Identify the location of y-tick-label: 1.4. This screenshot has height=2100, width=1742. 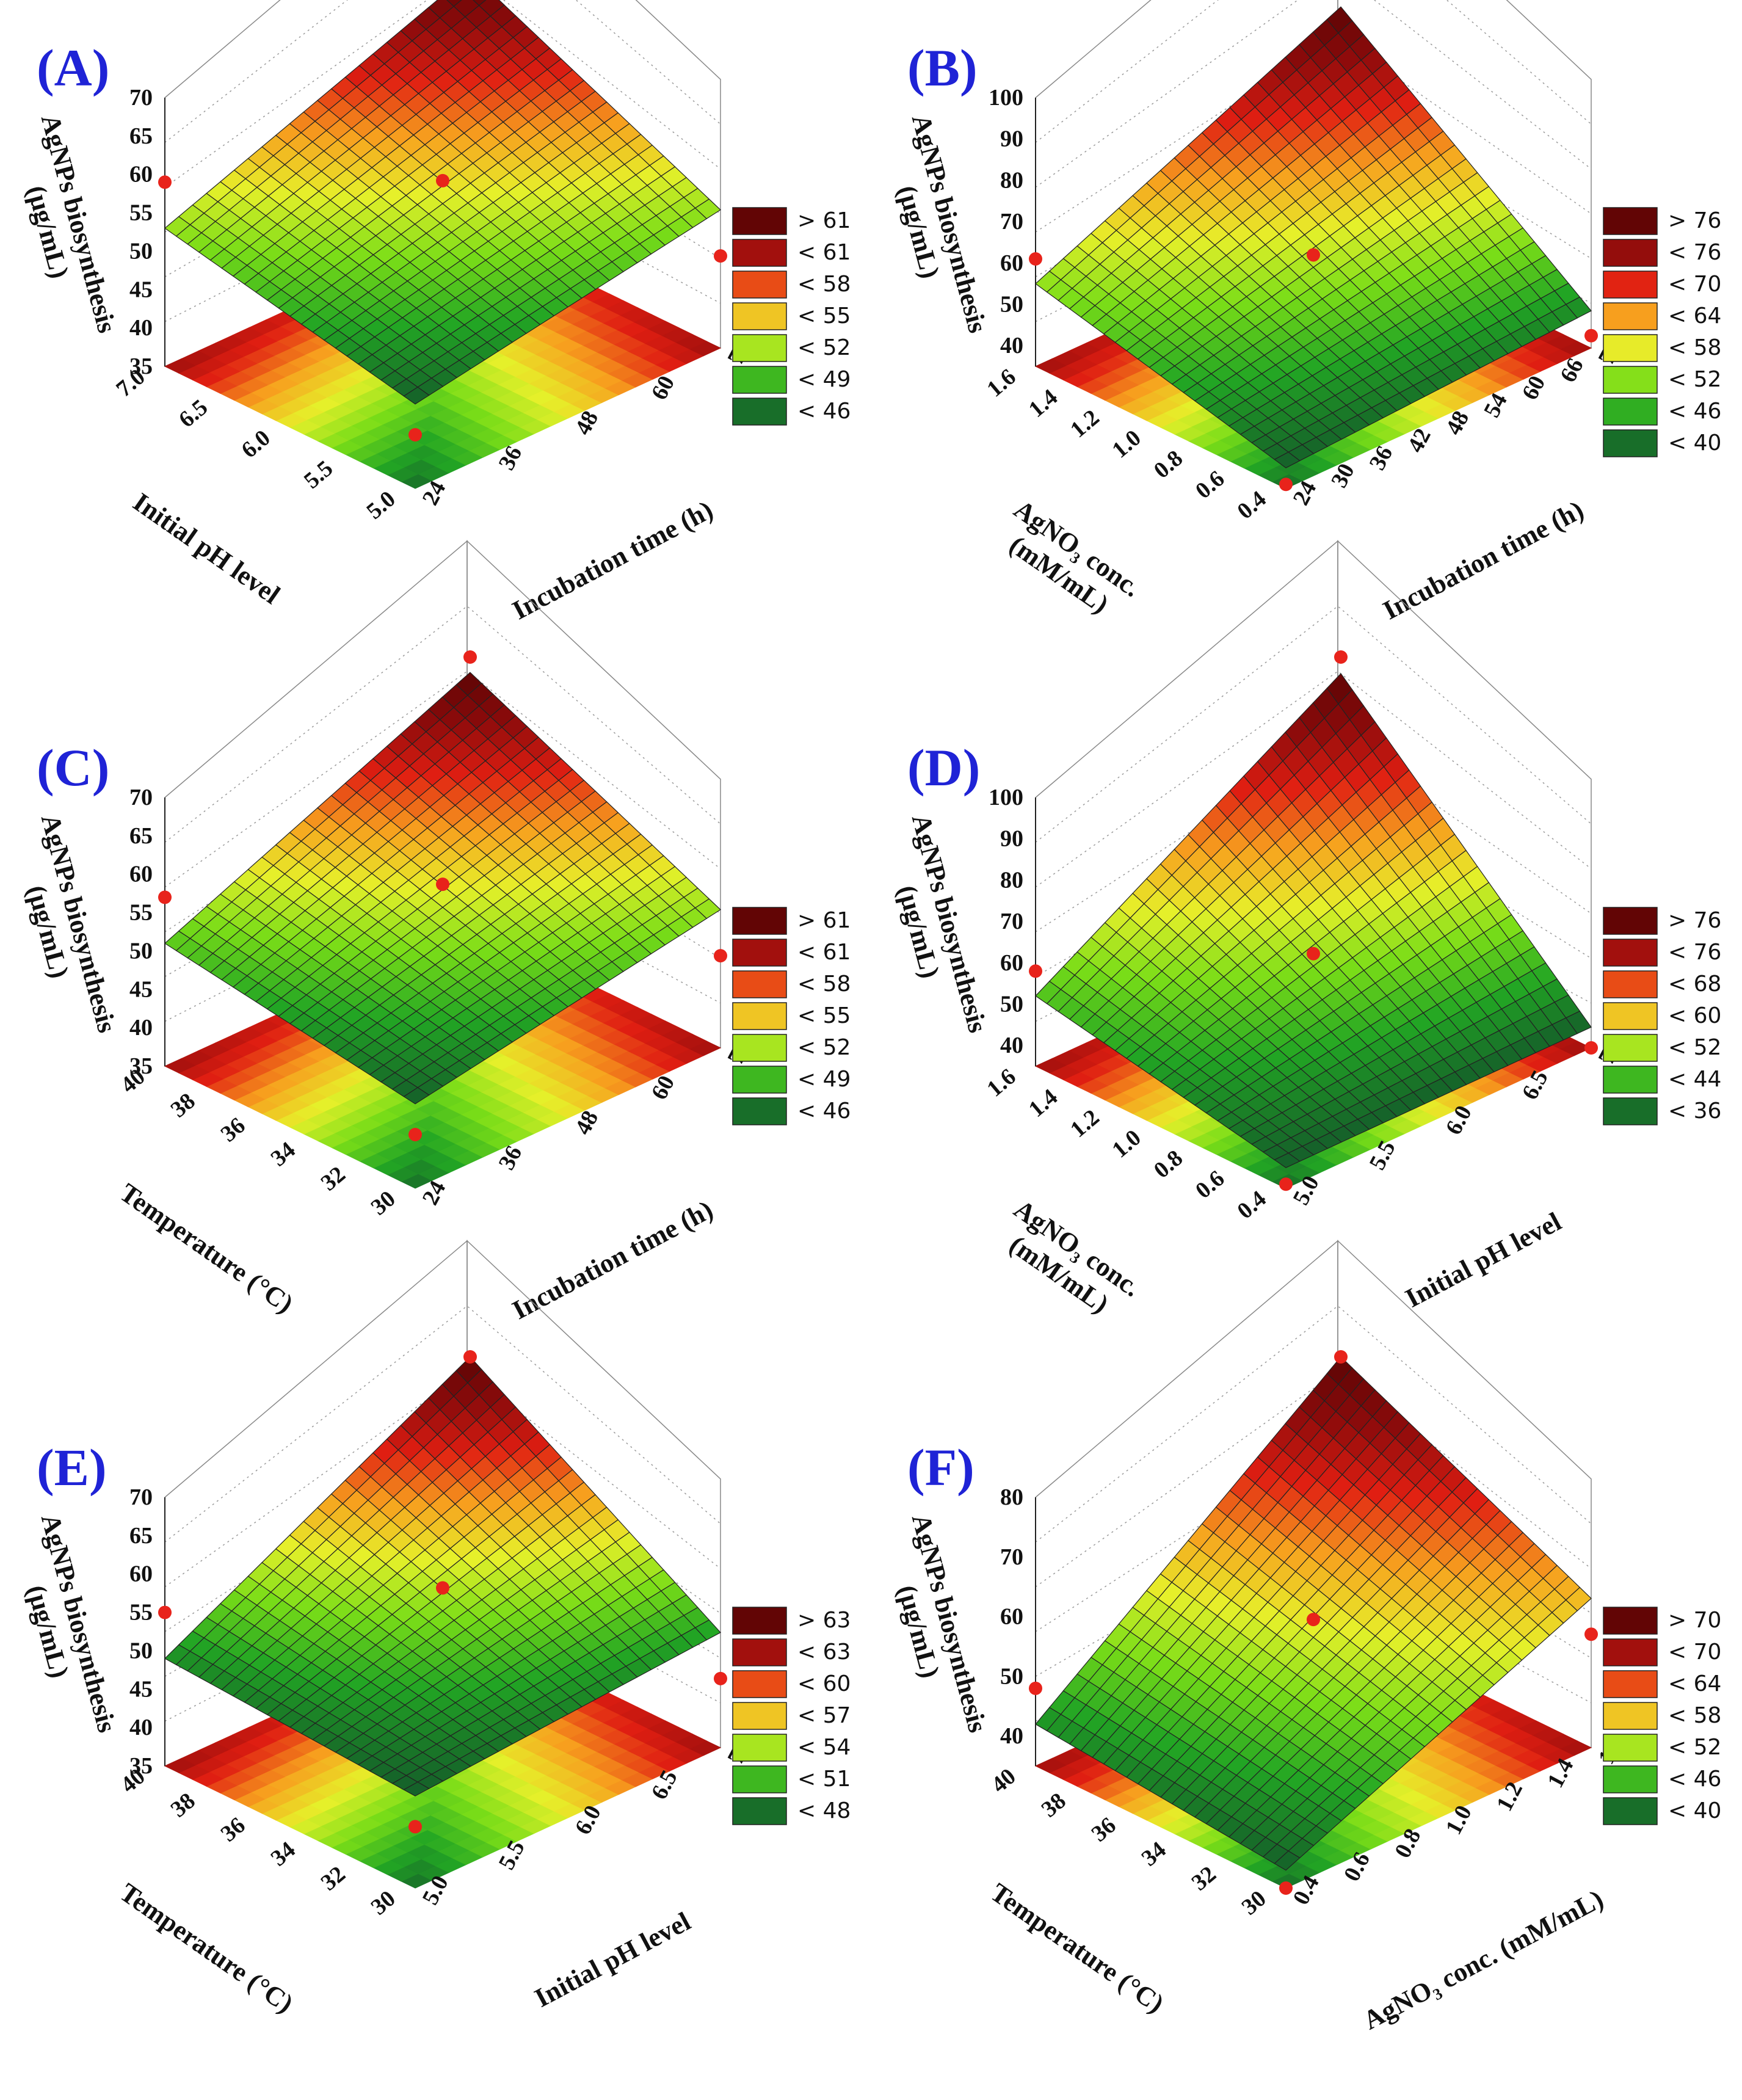
(1043, 1103).